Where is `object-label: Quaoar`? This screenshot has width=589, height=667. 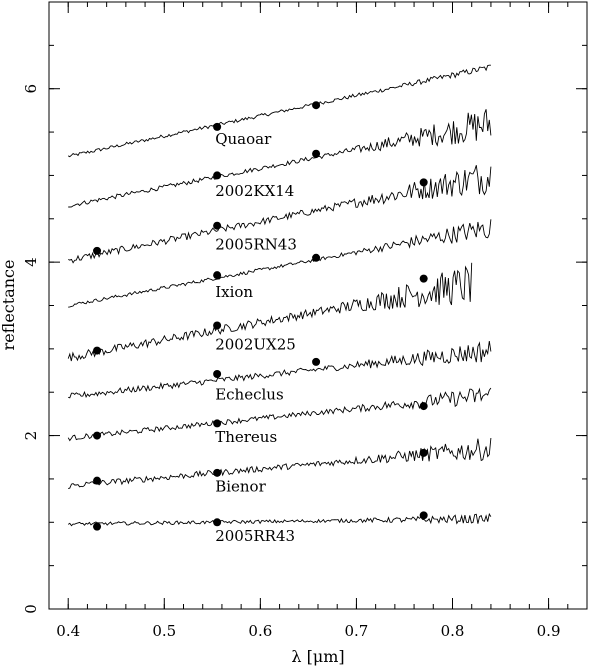 object-label: Quaoar is located at coordinates (243, 139).